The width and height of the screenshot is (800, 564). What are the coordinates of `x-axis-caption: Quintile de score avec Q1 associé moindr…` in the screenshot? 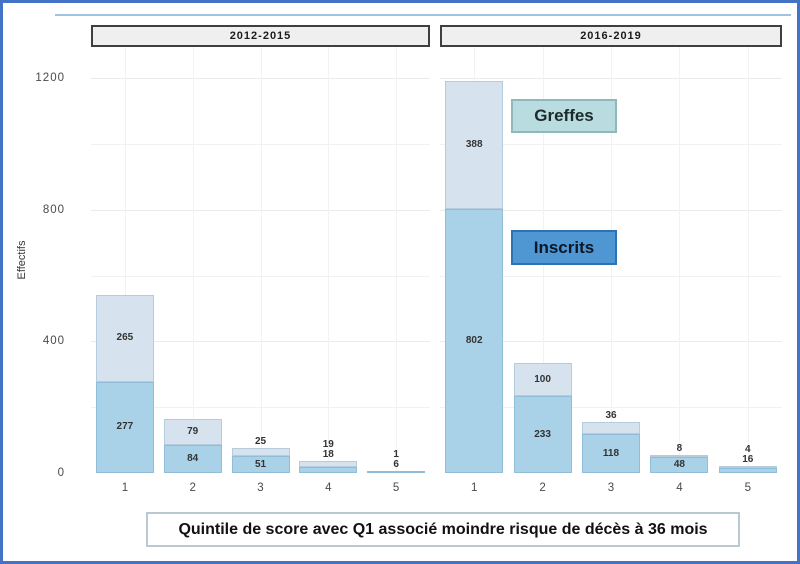 It's located at (443, 529).